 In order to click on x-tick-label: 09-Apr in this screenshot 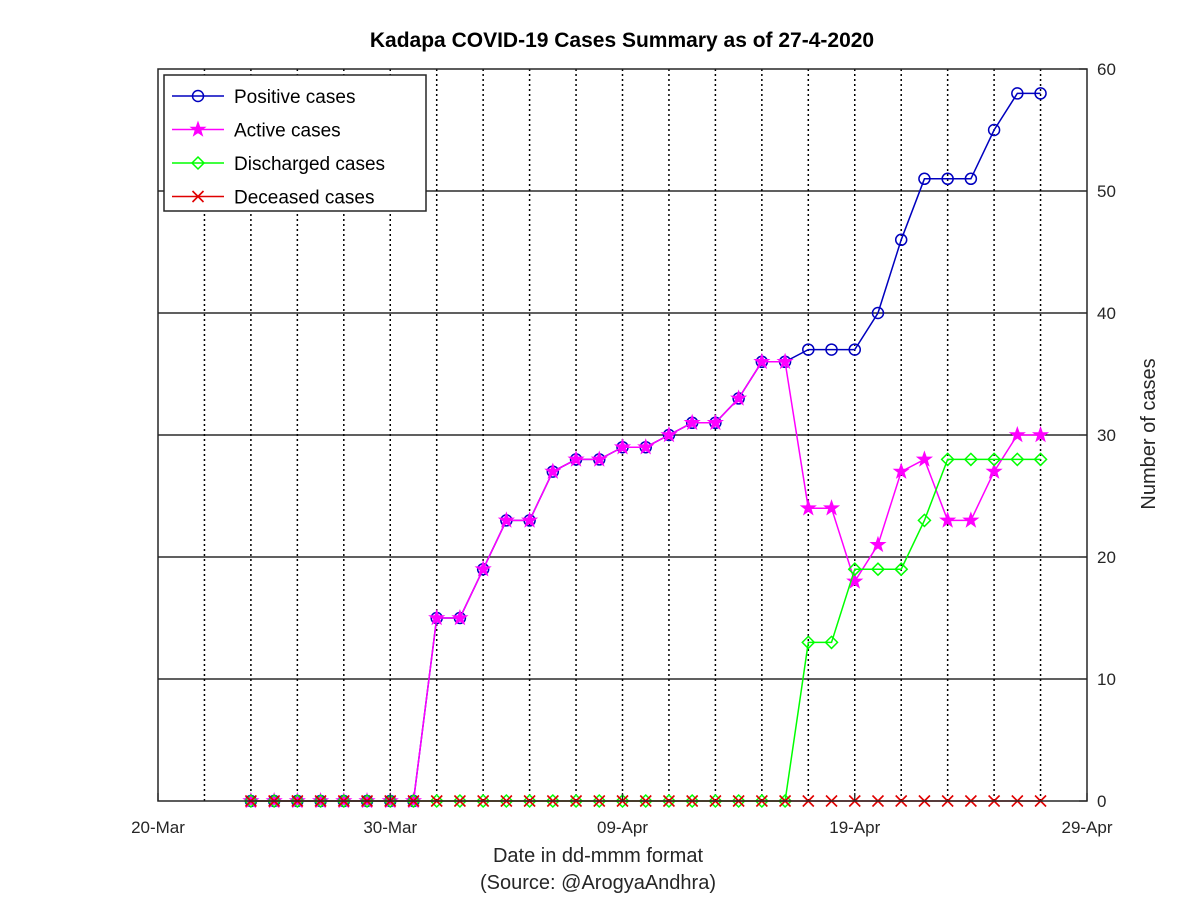, I will do `click(622, 827)`.